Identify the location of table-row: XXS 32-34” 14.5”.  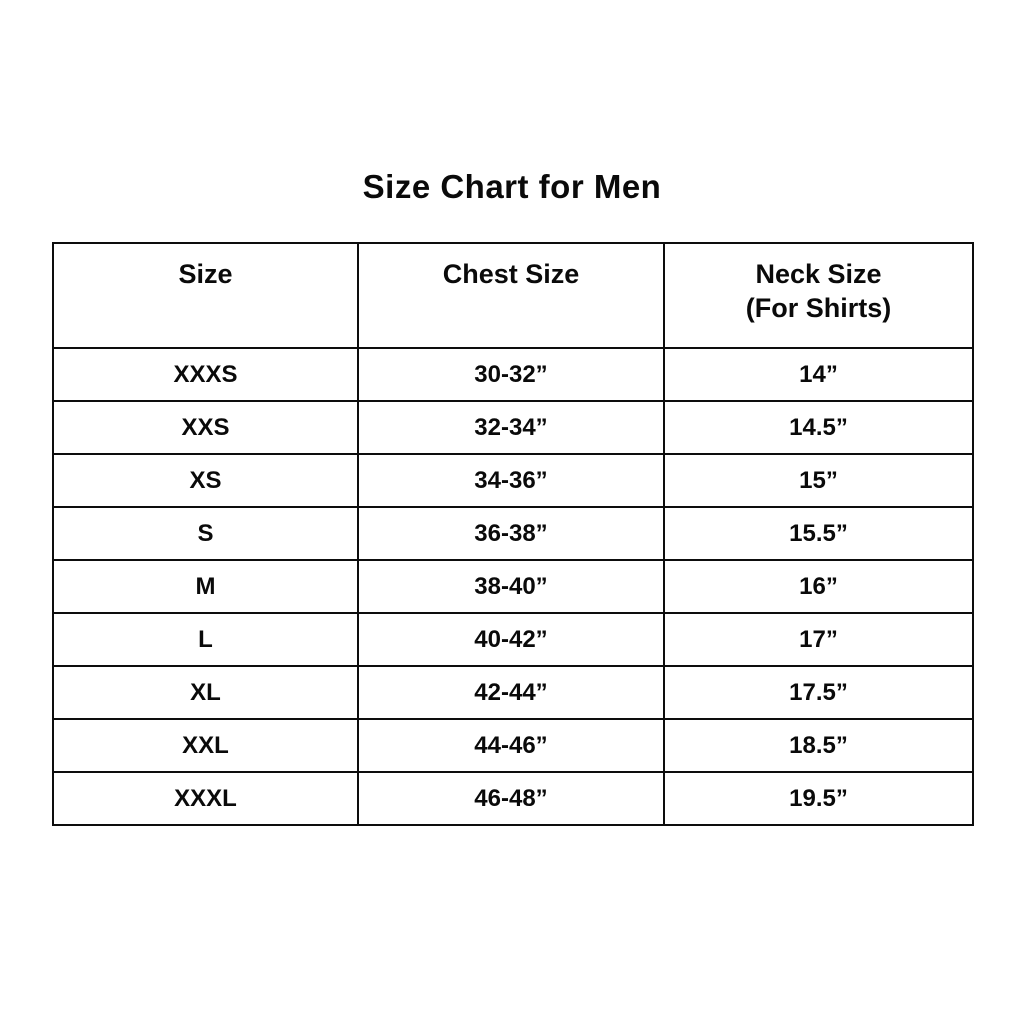
(513, 427).